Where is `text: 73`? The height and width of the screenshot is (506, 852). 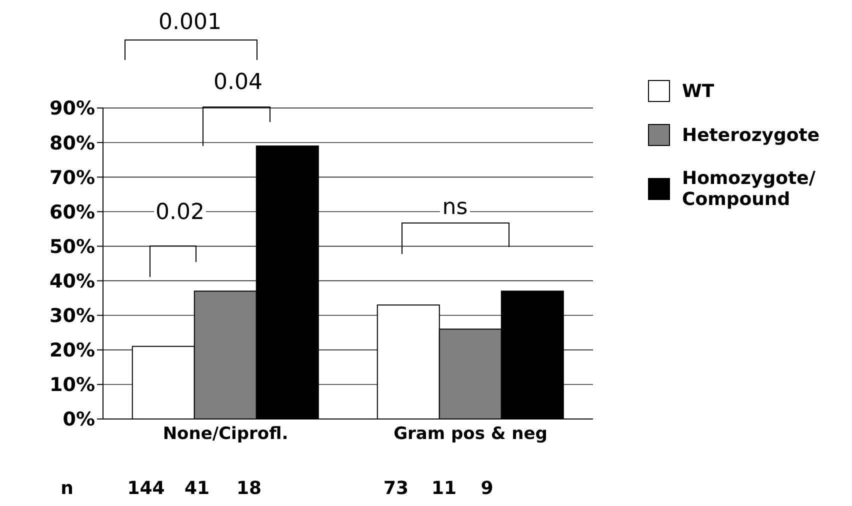 text: 73 is located at coordinates (396, 488).